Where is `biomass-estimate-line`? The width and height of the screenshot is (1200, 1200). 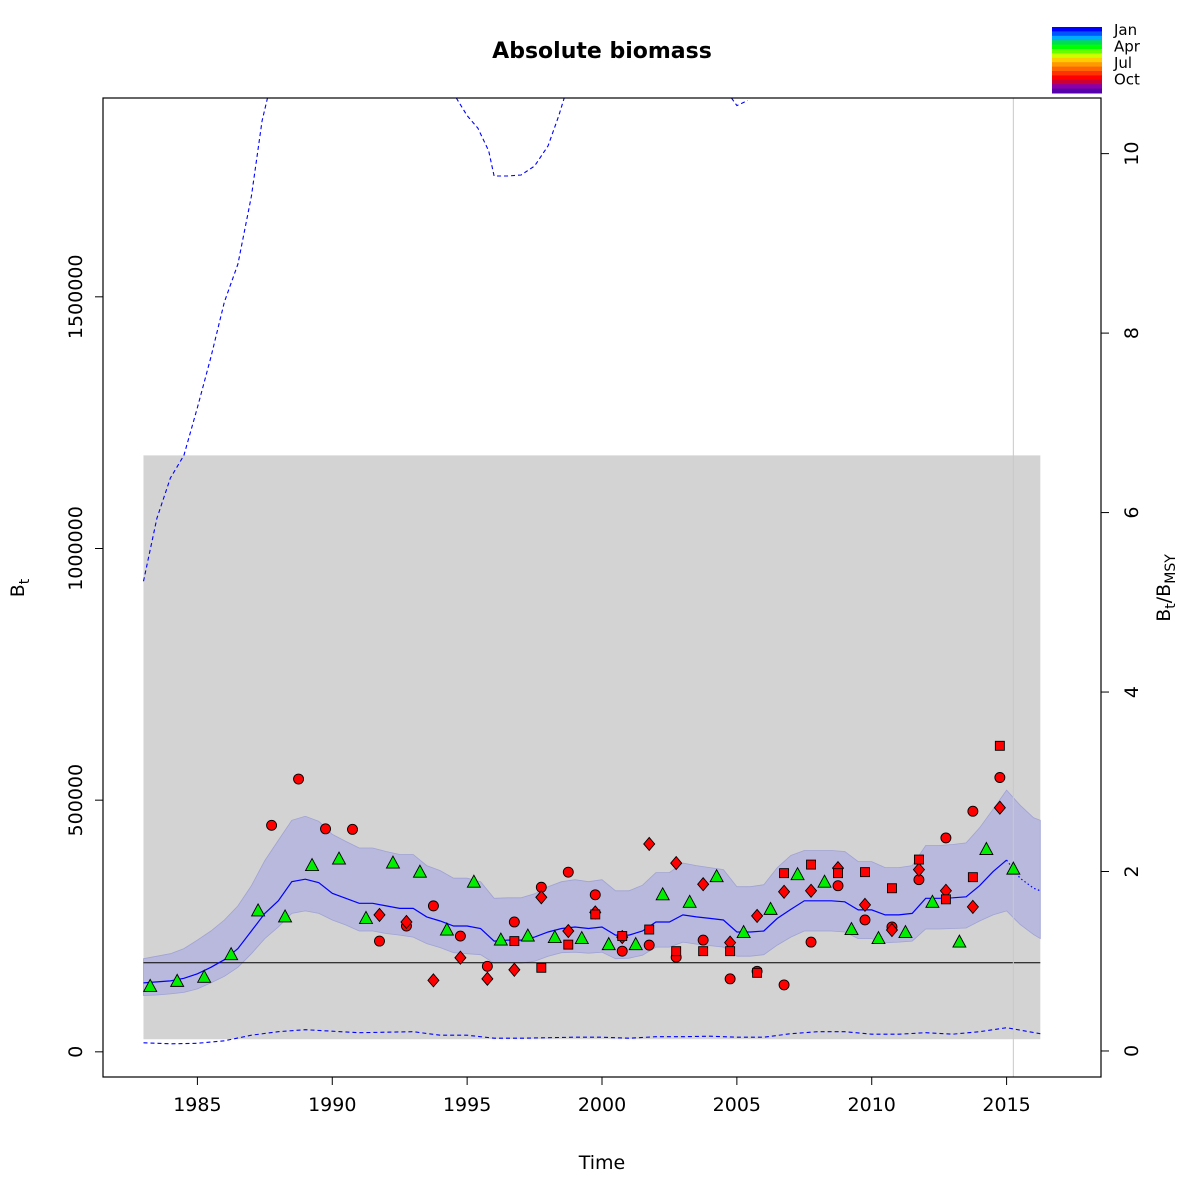
biomass-estimate-line is located at coordinates (575, 921).